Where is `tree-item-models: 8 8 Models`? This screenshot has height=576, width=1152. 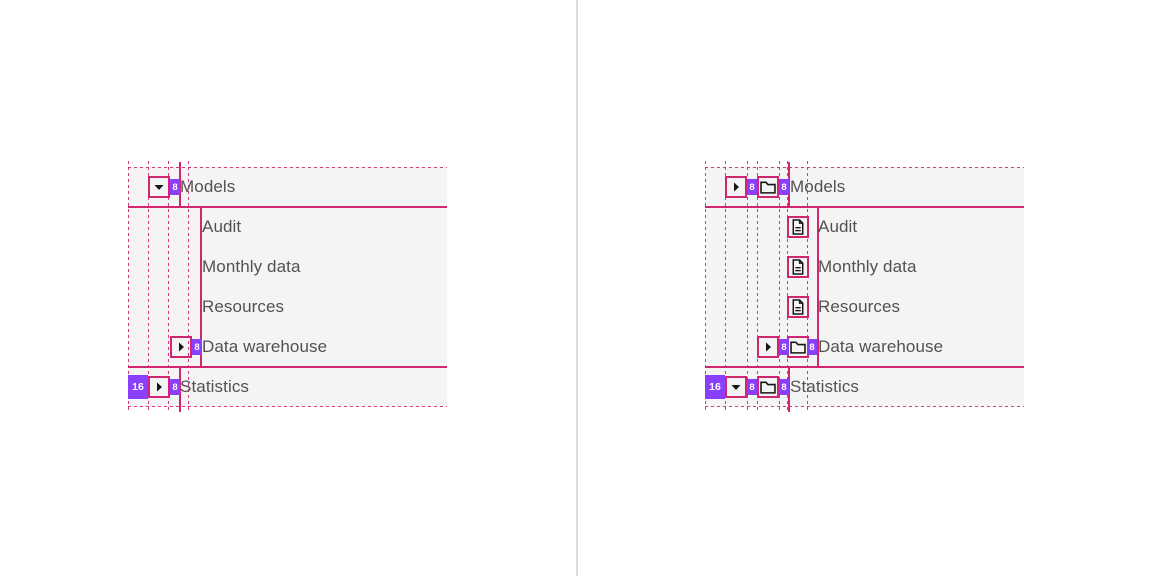
tree-item-models: 8 8 Models is located at coordinates (864, 187).